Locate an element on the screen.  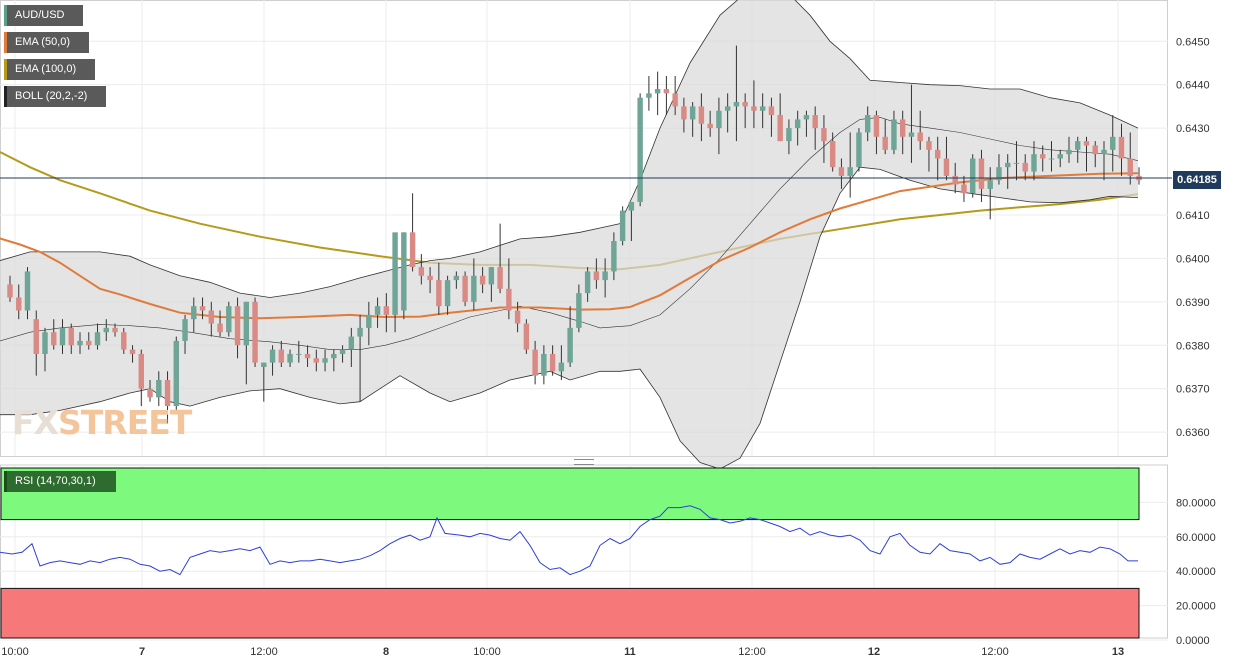
current-price-tag: 0.64185 is located at coordinates (1197, 180).